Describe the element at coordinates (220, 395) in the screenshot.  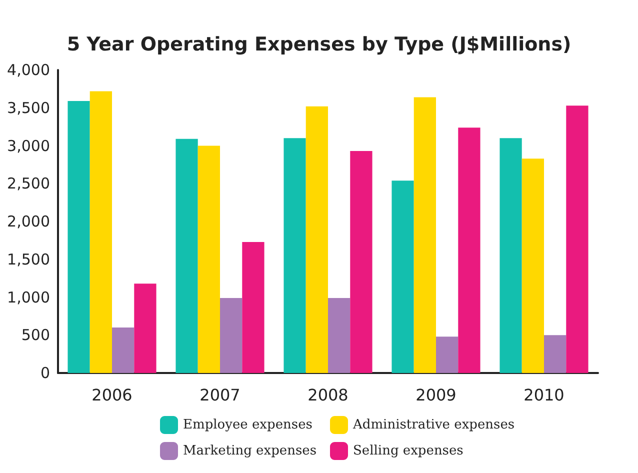
I see `x-tick-label: 2007` at that location.